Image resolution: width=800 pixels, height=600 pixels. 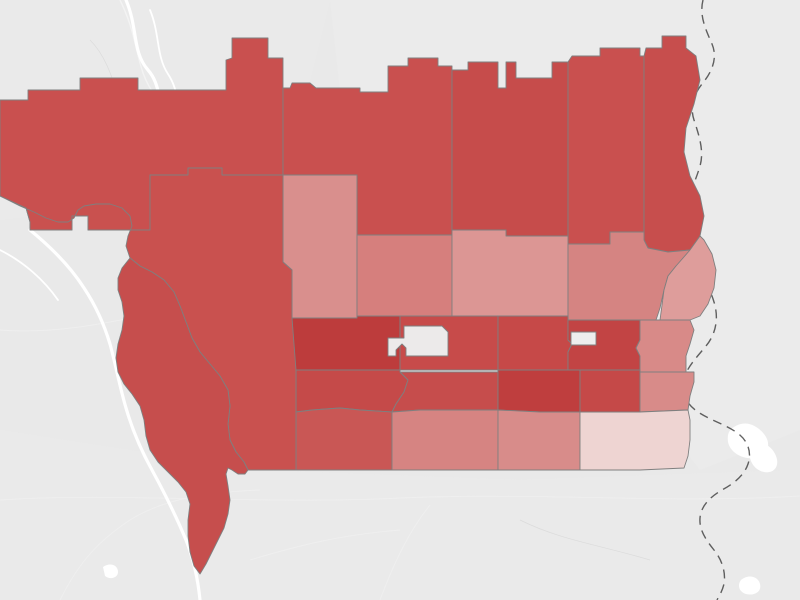 I want to click on region-r29, so click(x=539, y=440).